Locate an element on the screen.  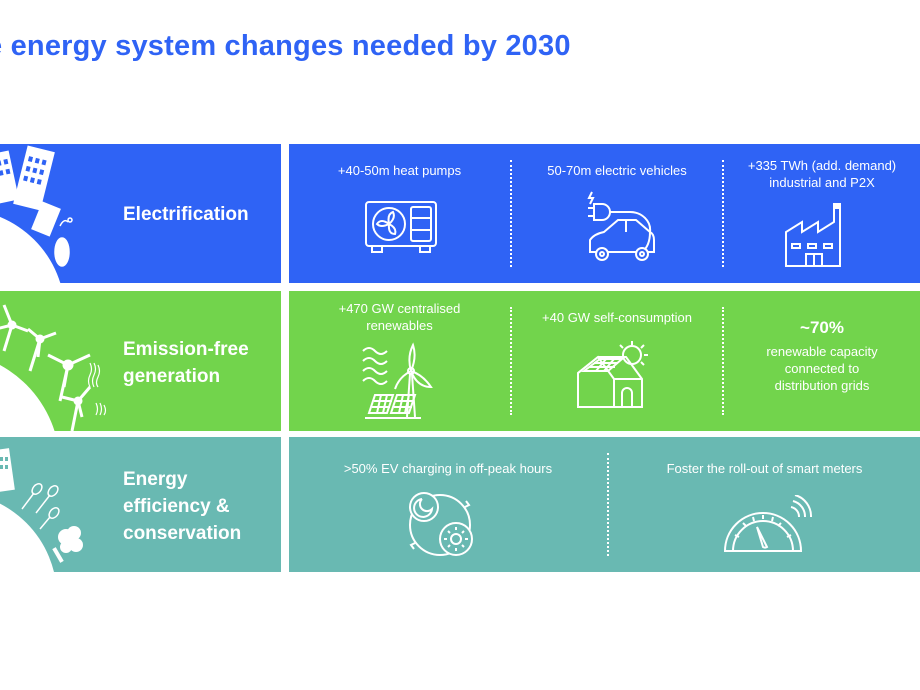
item-smart-meters: Foster the roll-out of smart meters is located at coordinates (764, 504).